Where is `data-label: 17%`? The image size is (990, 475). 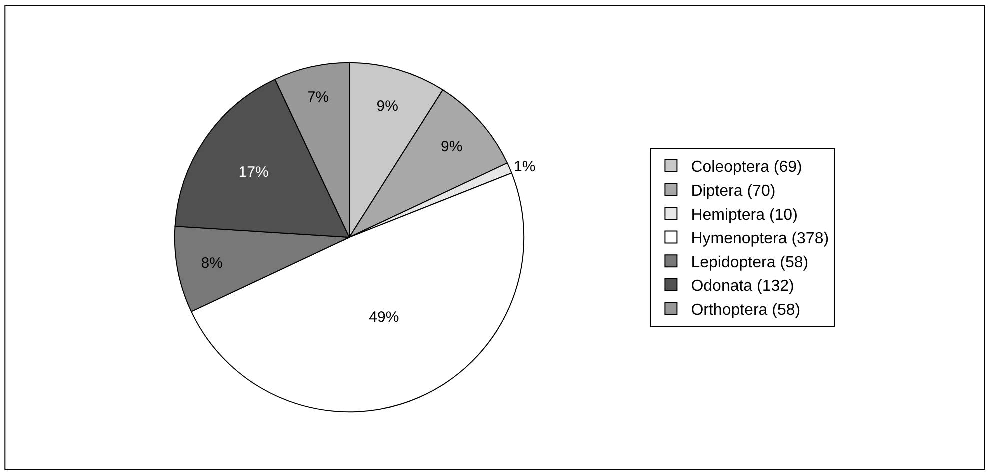
data-label: 17% is located at coordinates (253, 172).